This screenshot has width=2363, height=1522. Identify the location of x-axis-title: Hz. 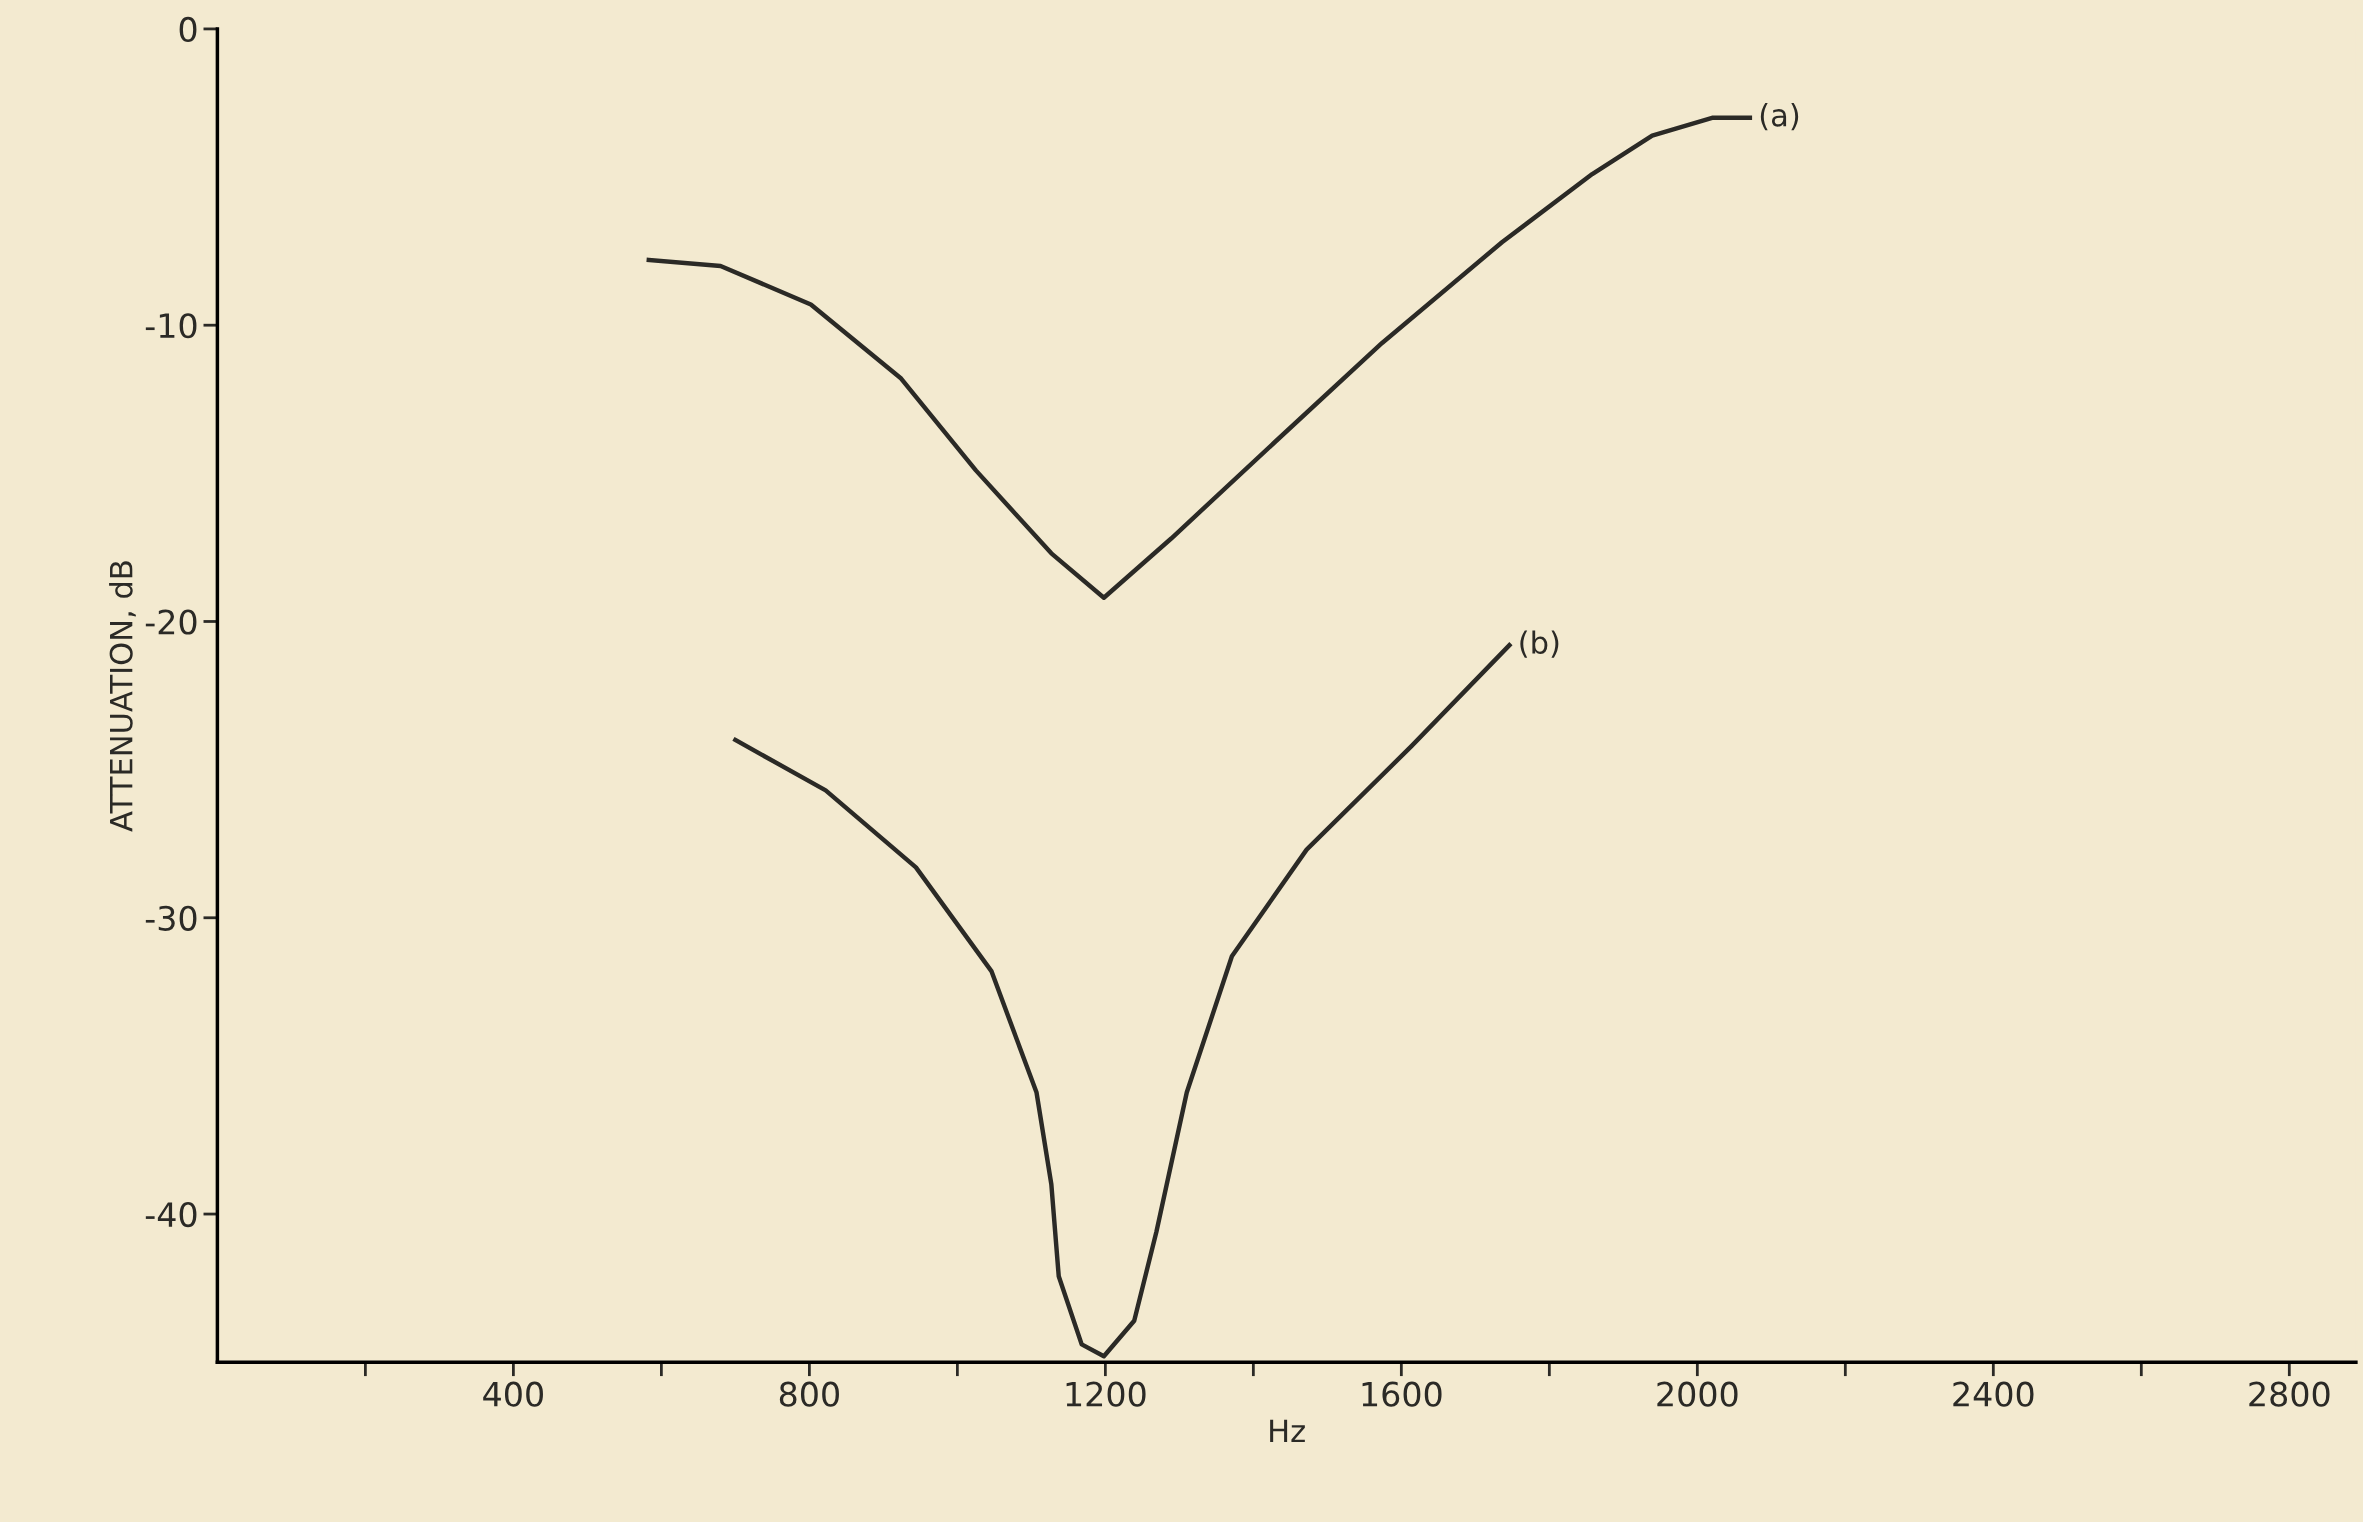
(1287, 1430).